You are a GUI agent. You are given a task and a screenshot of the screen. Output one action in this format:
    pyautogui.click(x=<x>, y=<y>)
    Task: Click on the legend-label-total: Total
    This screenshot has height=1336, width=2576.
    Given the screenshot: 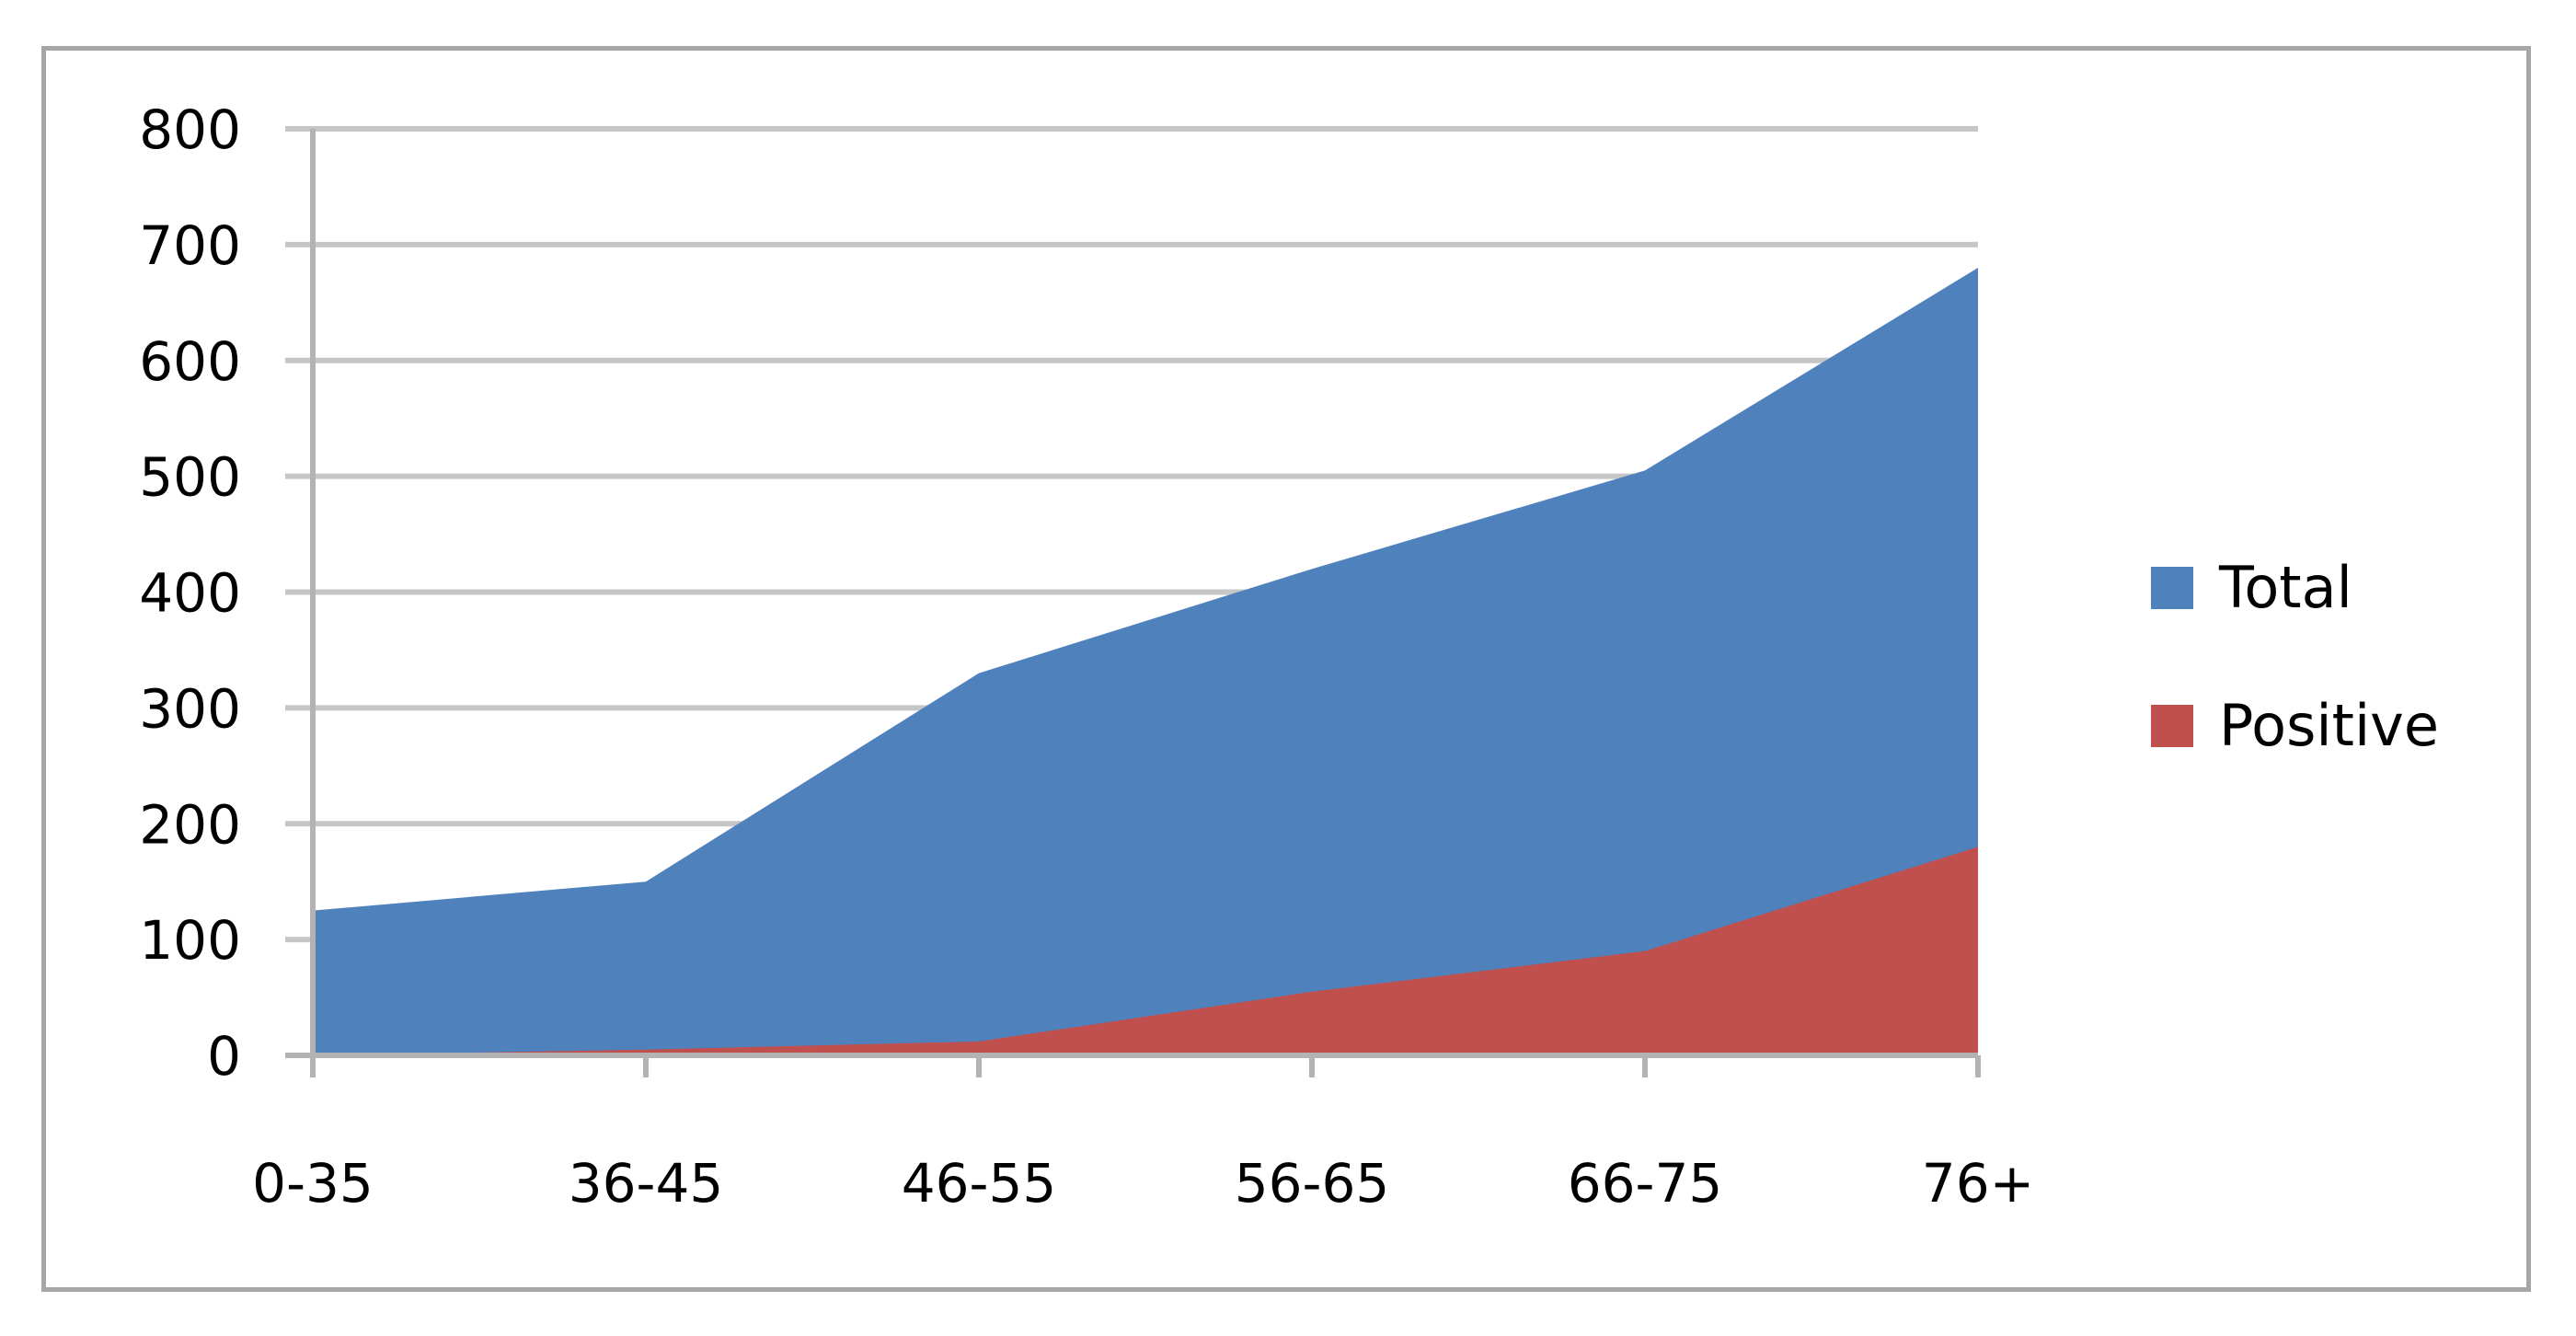 What is the action you would take?
    pyautogui.click(x=2285, y=587)
    